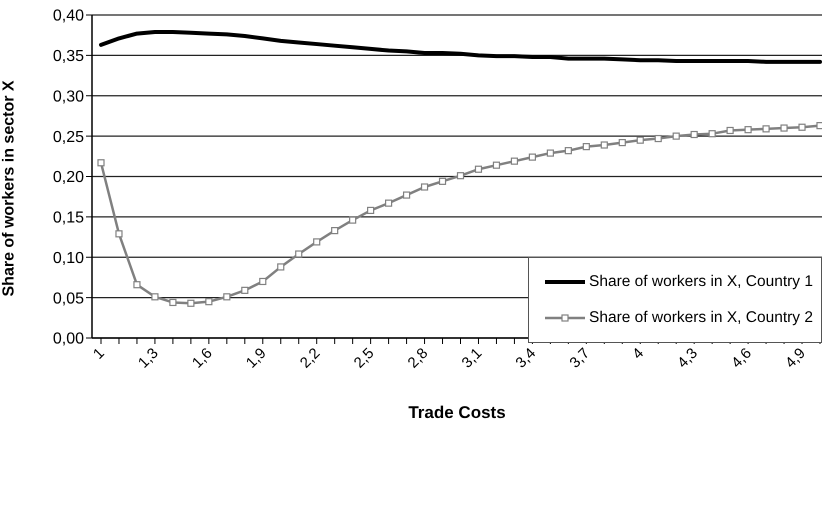 This screenshot has height=524, width=822. I want to click on y-tick-label: 0,30, so click(68, 97).